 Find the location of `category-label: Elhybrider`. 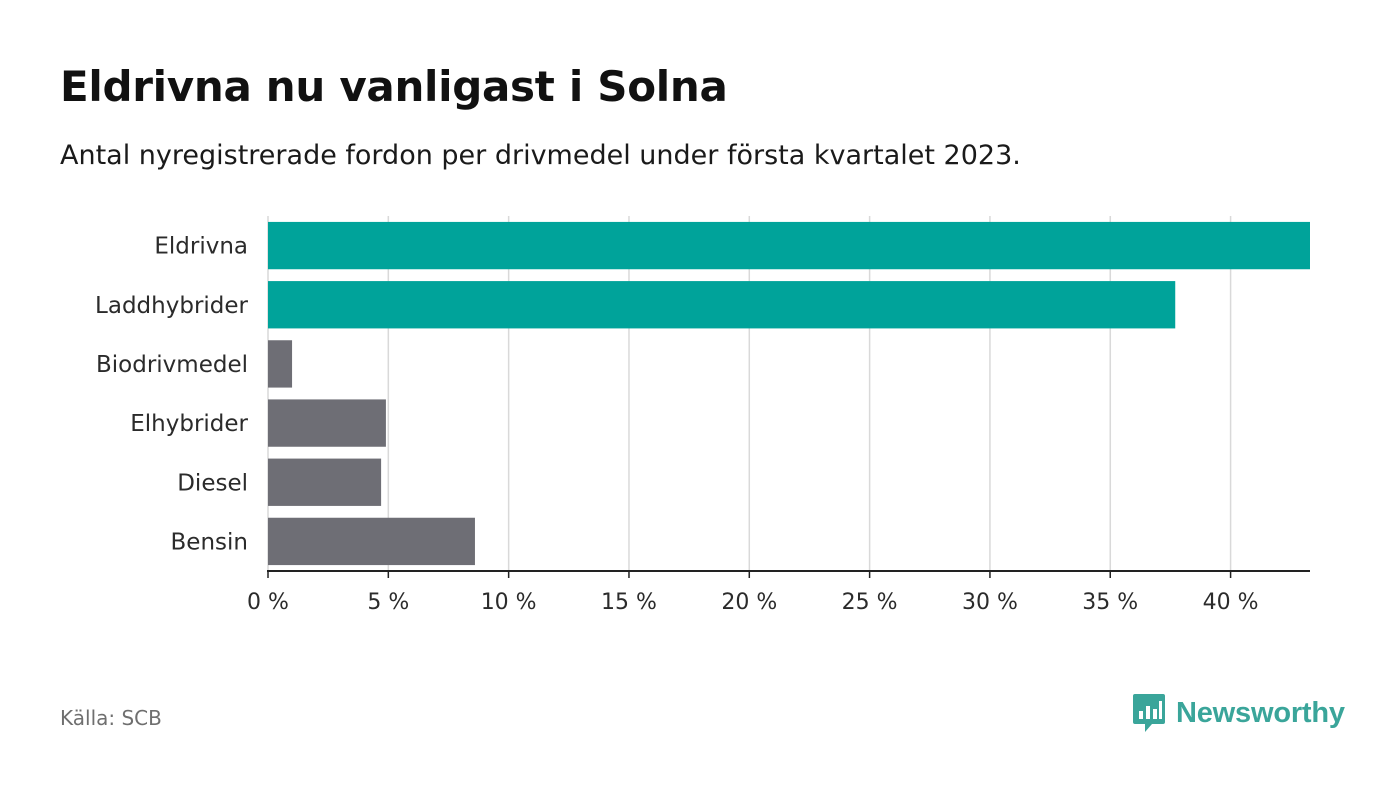

category-label: Elhybrider is located at coordinates (189, 424).